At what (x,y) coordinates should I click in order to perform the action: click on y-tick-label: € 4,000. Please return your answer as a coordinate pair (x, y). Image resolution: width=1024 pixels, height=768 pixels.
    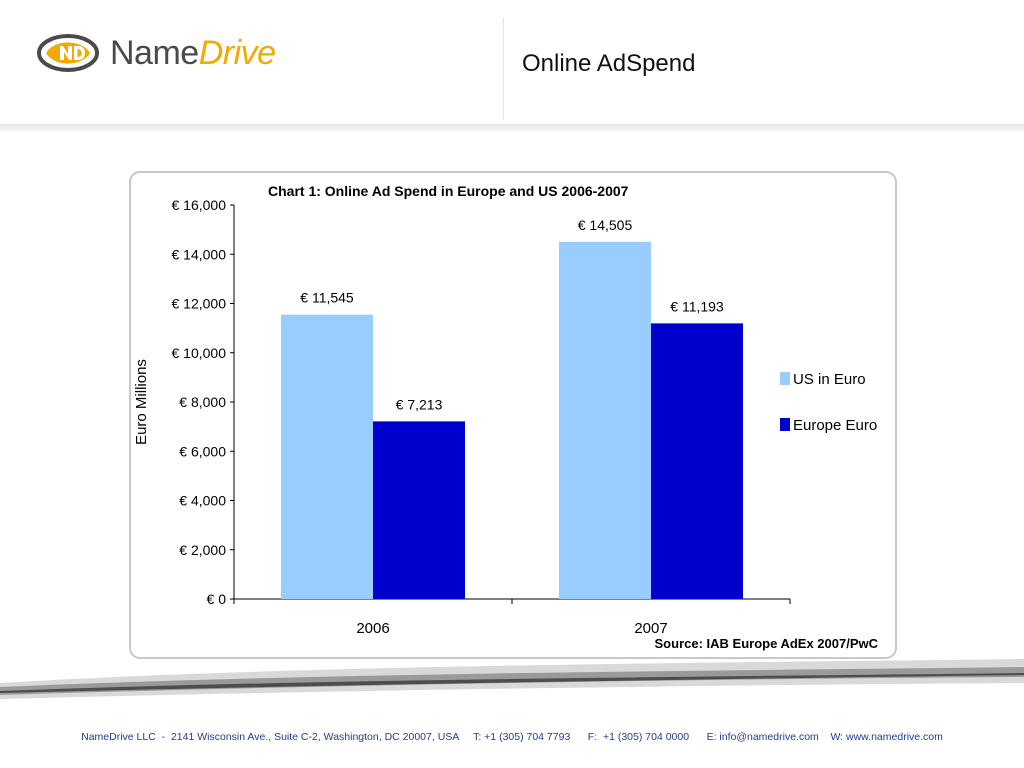
    Looking at the image, I should click on (202, 501).